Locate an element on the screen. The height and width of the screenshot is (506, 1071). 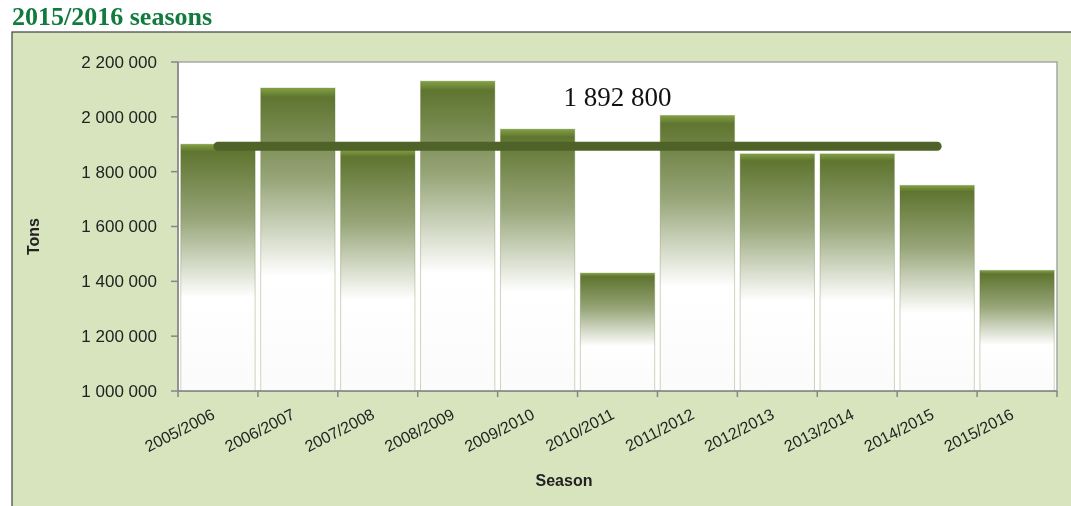
chart-title: 2015/2016 seasons is located at coordinates (112, 16).